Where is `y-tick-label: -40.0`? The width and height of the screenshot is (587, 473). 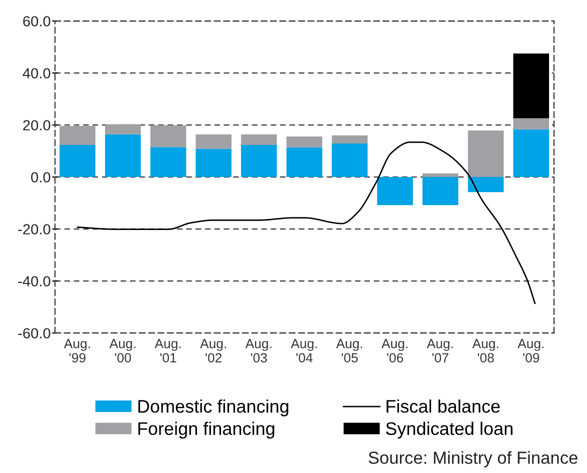
y-tick-label: -40.0 is located at coordinates (34, 281).